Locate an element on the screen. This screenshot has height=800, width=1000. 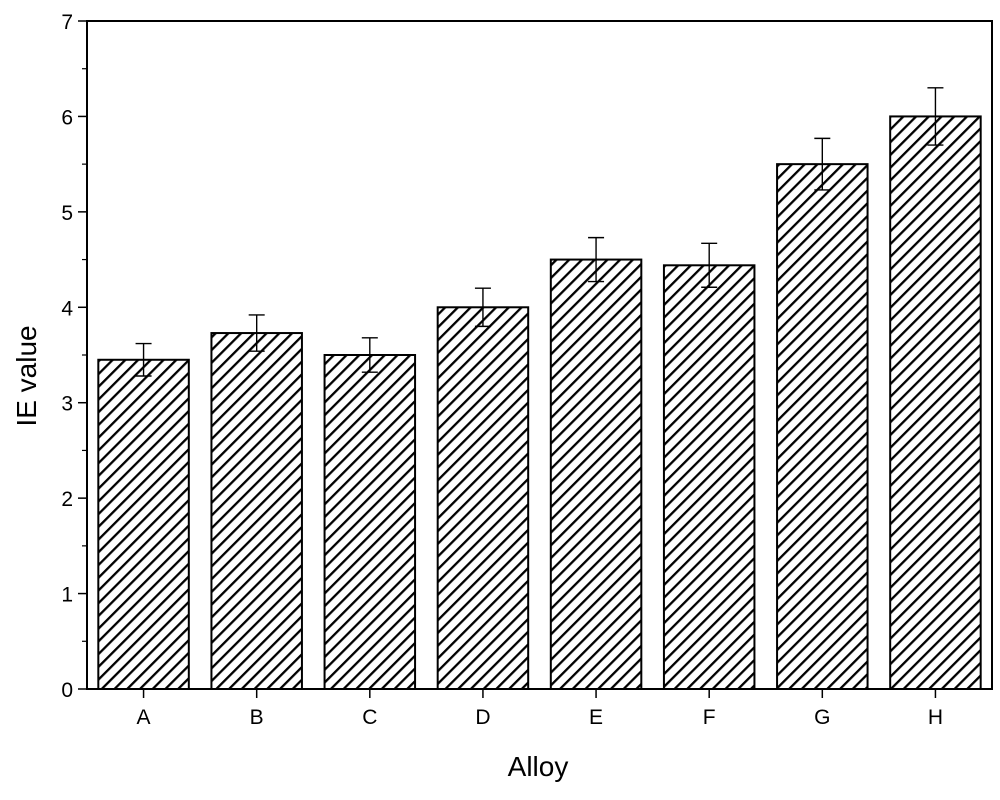
bar-g is located at coordinates (822, 426).